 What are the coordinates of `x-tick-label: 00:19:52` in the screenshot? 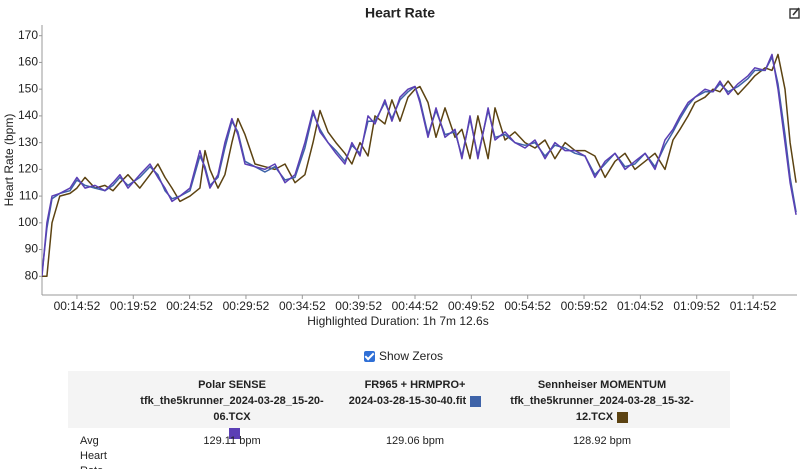 It's located at (133, 306).